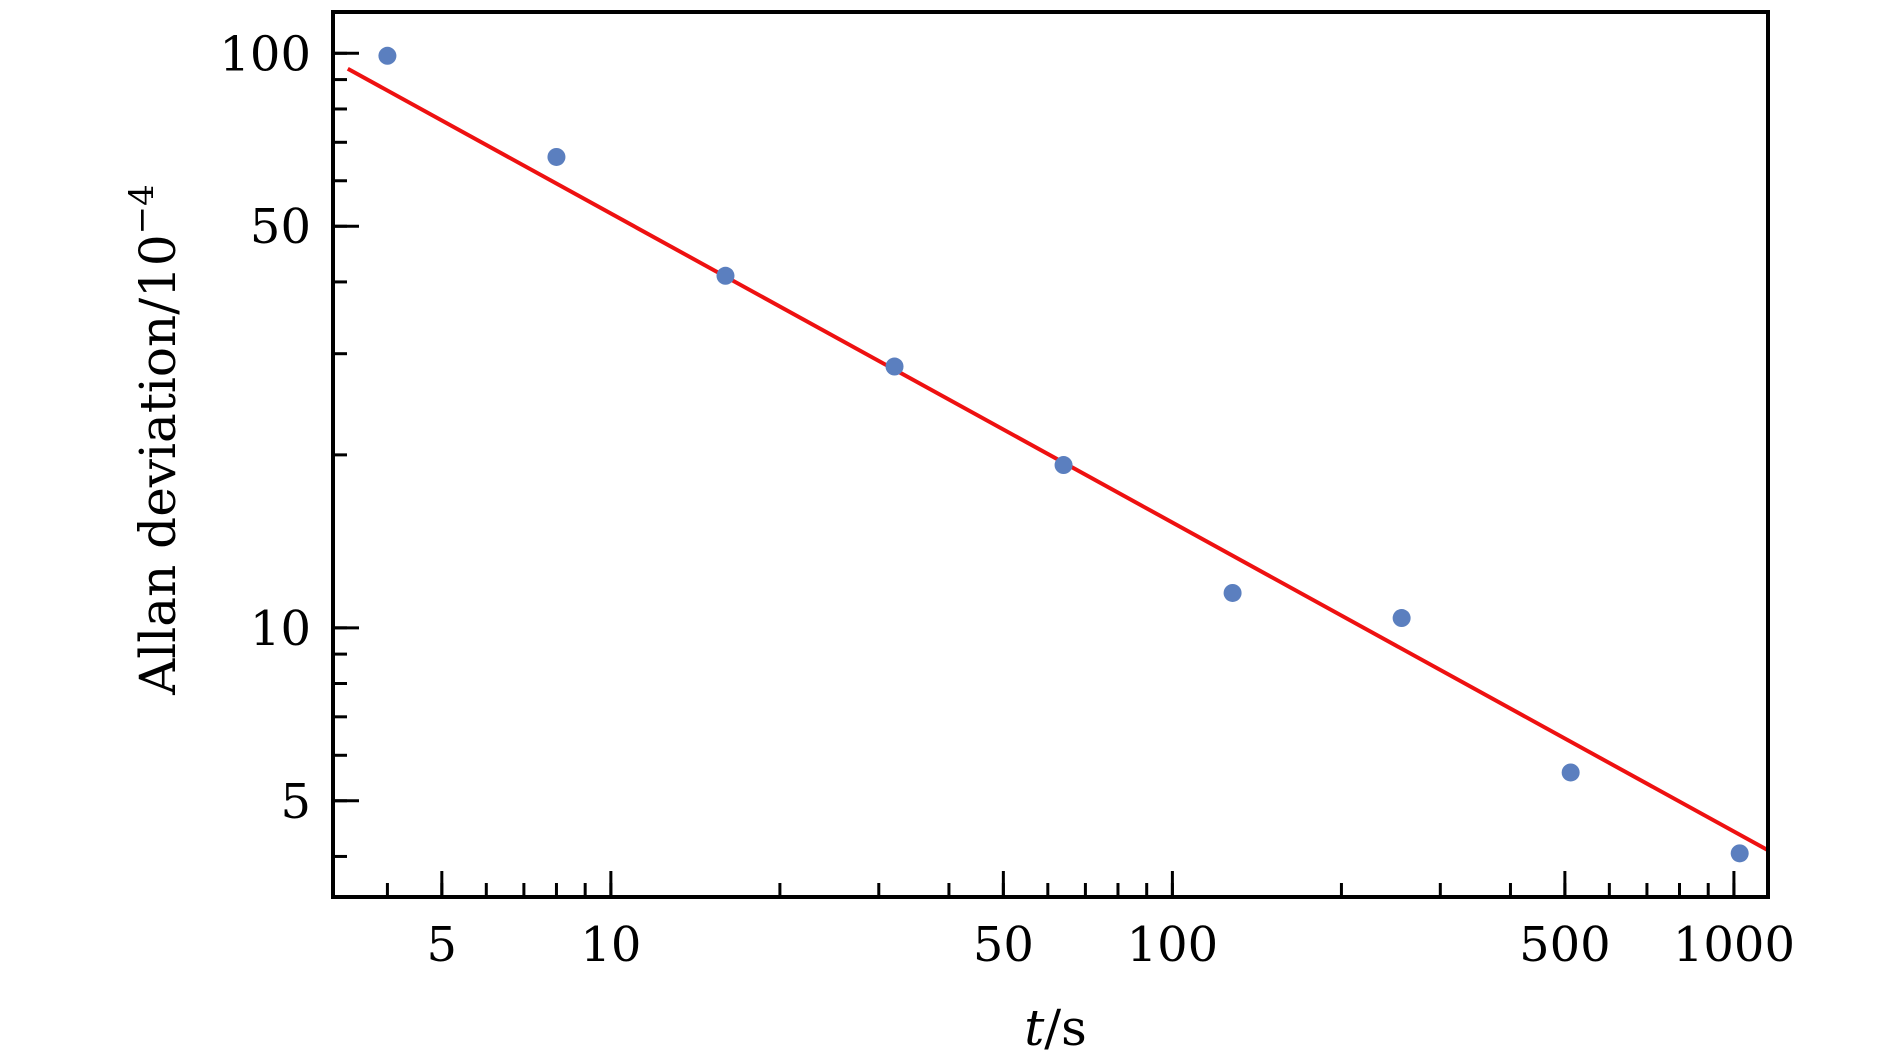 This screenshot has width=1890, height=1063. What do you see at coordinates (280, 227) in the screenshot?
I see `y-tick-label: 50` at bounding box center [280, 227].